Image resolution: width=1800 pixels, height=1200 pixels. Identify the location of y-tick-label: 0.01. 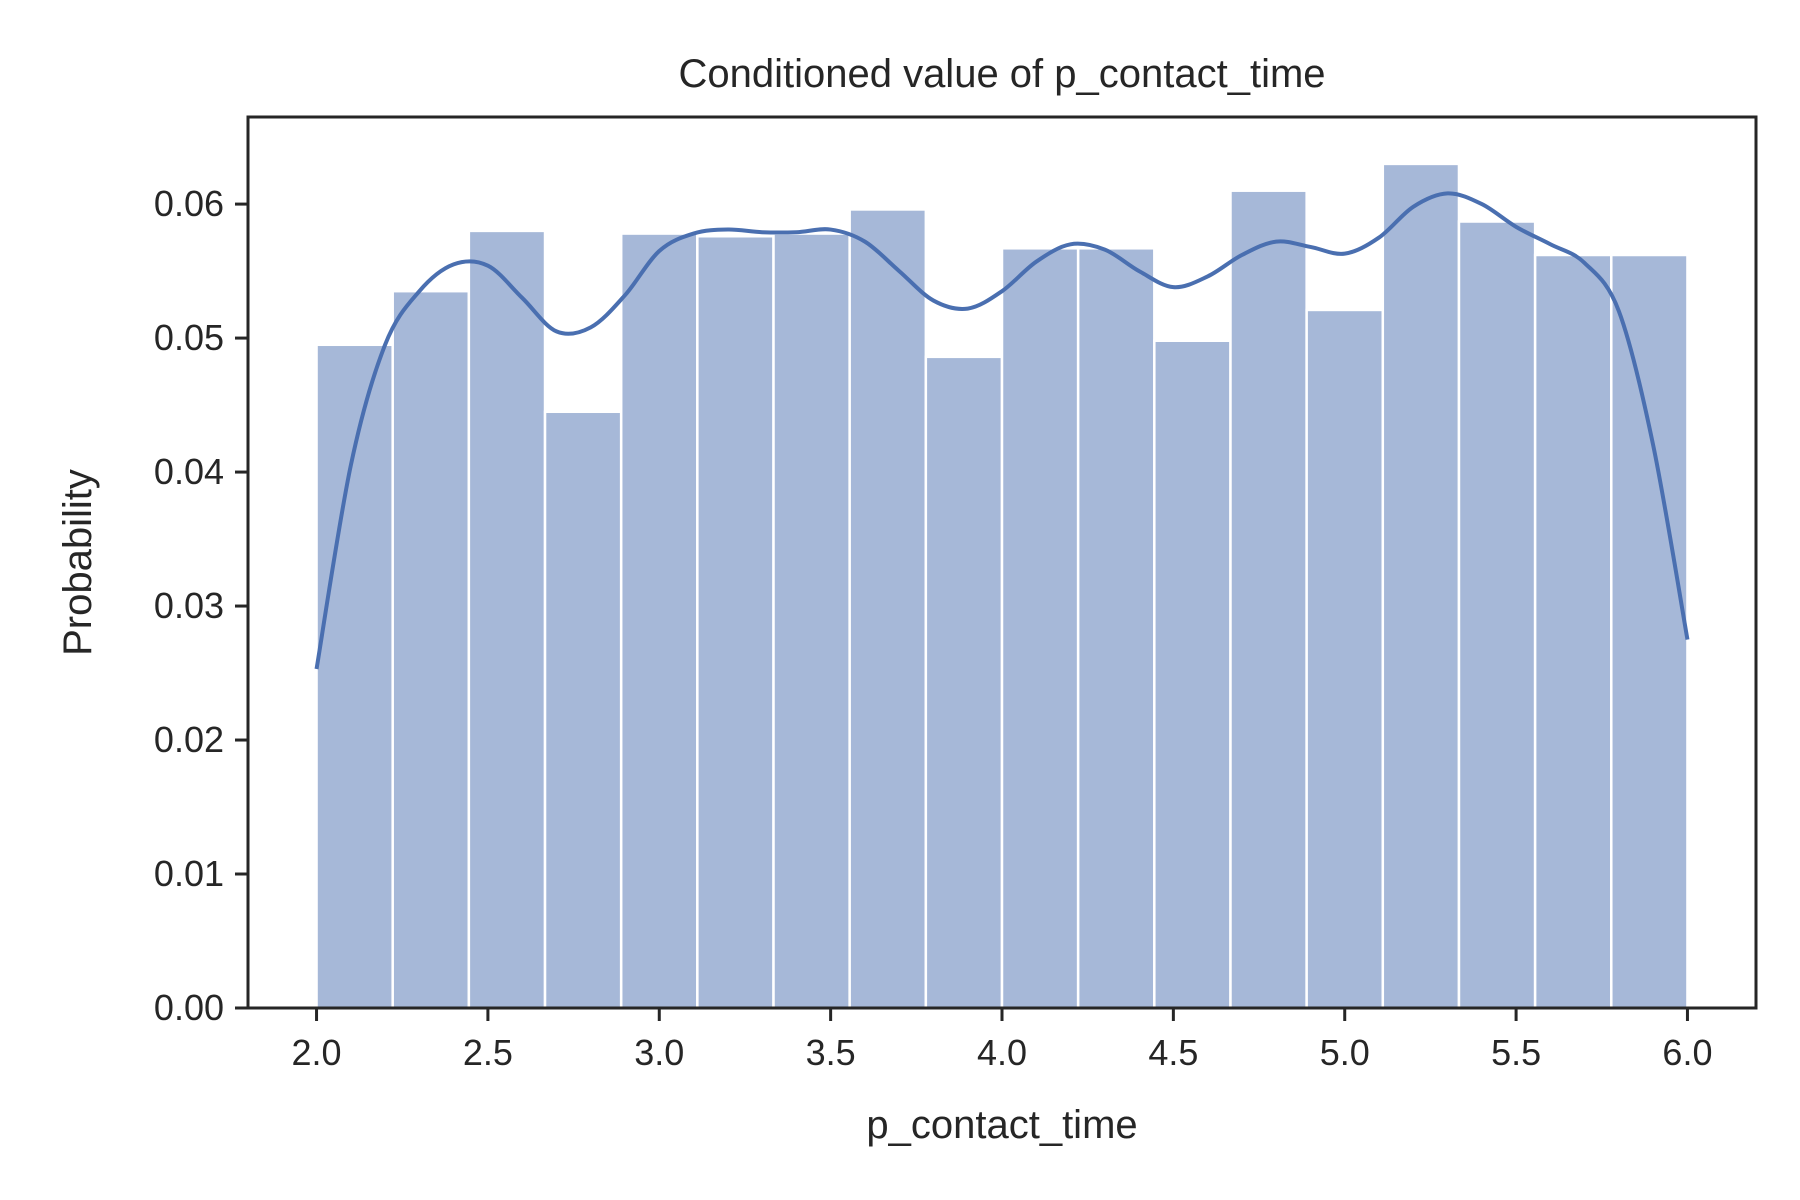
(189, 873).